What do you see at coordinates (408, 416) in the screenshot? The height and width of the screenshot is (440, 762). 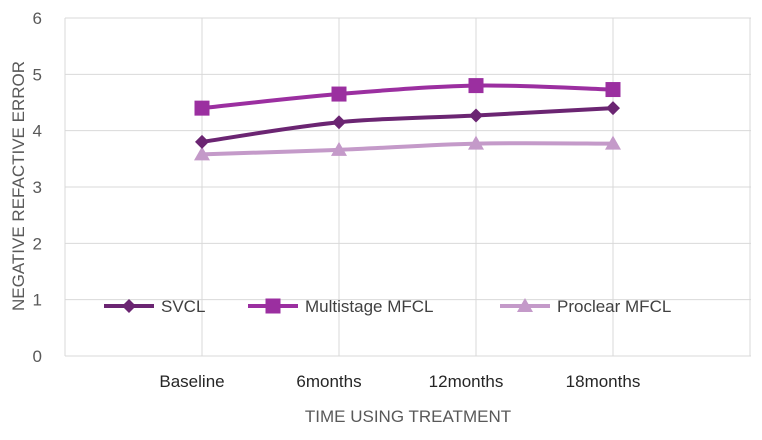 I see `x-axis-title: TIME USING TREATMENT` at bounding box center [408, 416].